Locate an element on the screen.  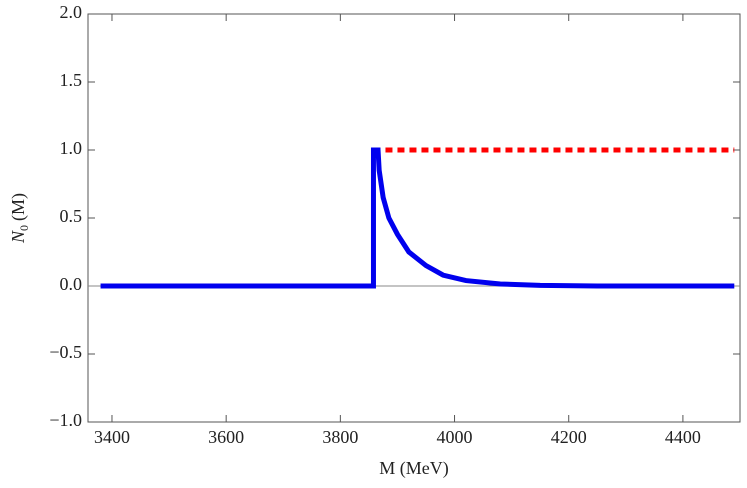
y-tick-label: −0.5 is located at coordinates (65, 352).